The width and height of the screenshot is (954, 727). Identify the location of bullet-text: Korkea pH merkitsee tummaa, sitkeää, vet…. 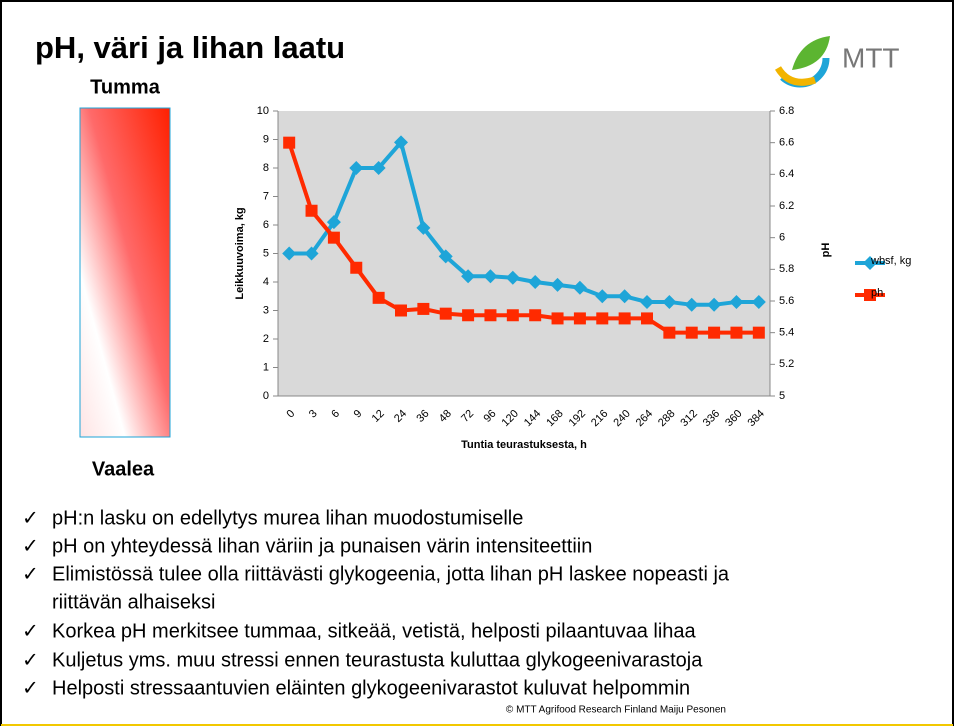
(374, 631).